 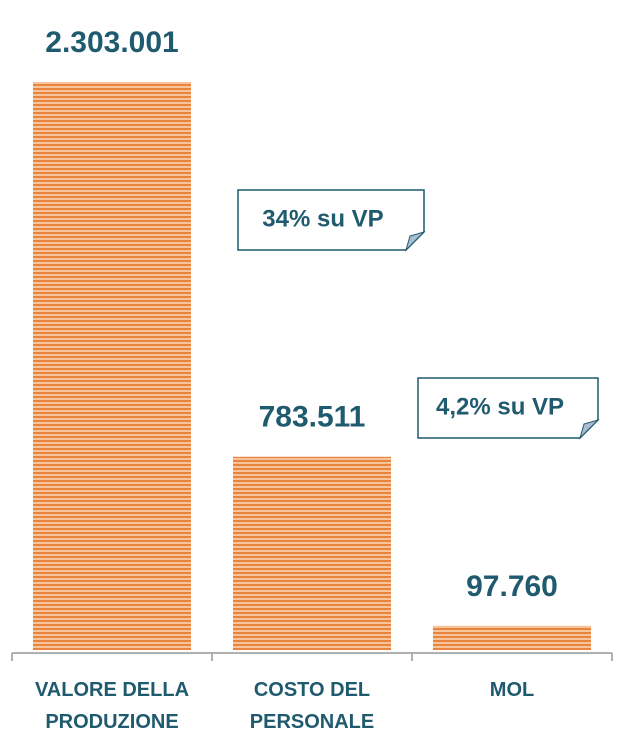 I want to click on x-tick-label: COSTO DEL PERSONALE, so click(x=312, y=706).